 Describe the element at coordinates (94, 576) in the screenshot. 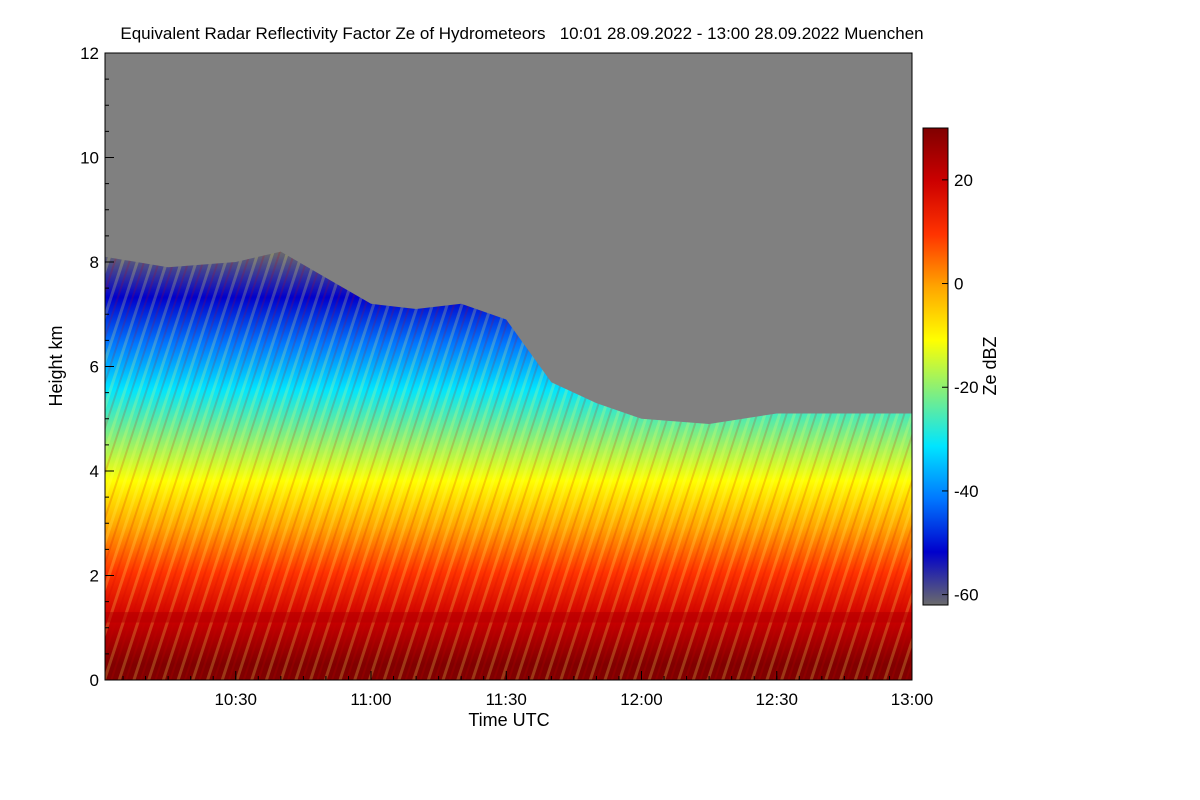

I see `y-tick-label: 2` at that location.